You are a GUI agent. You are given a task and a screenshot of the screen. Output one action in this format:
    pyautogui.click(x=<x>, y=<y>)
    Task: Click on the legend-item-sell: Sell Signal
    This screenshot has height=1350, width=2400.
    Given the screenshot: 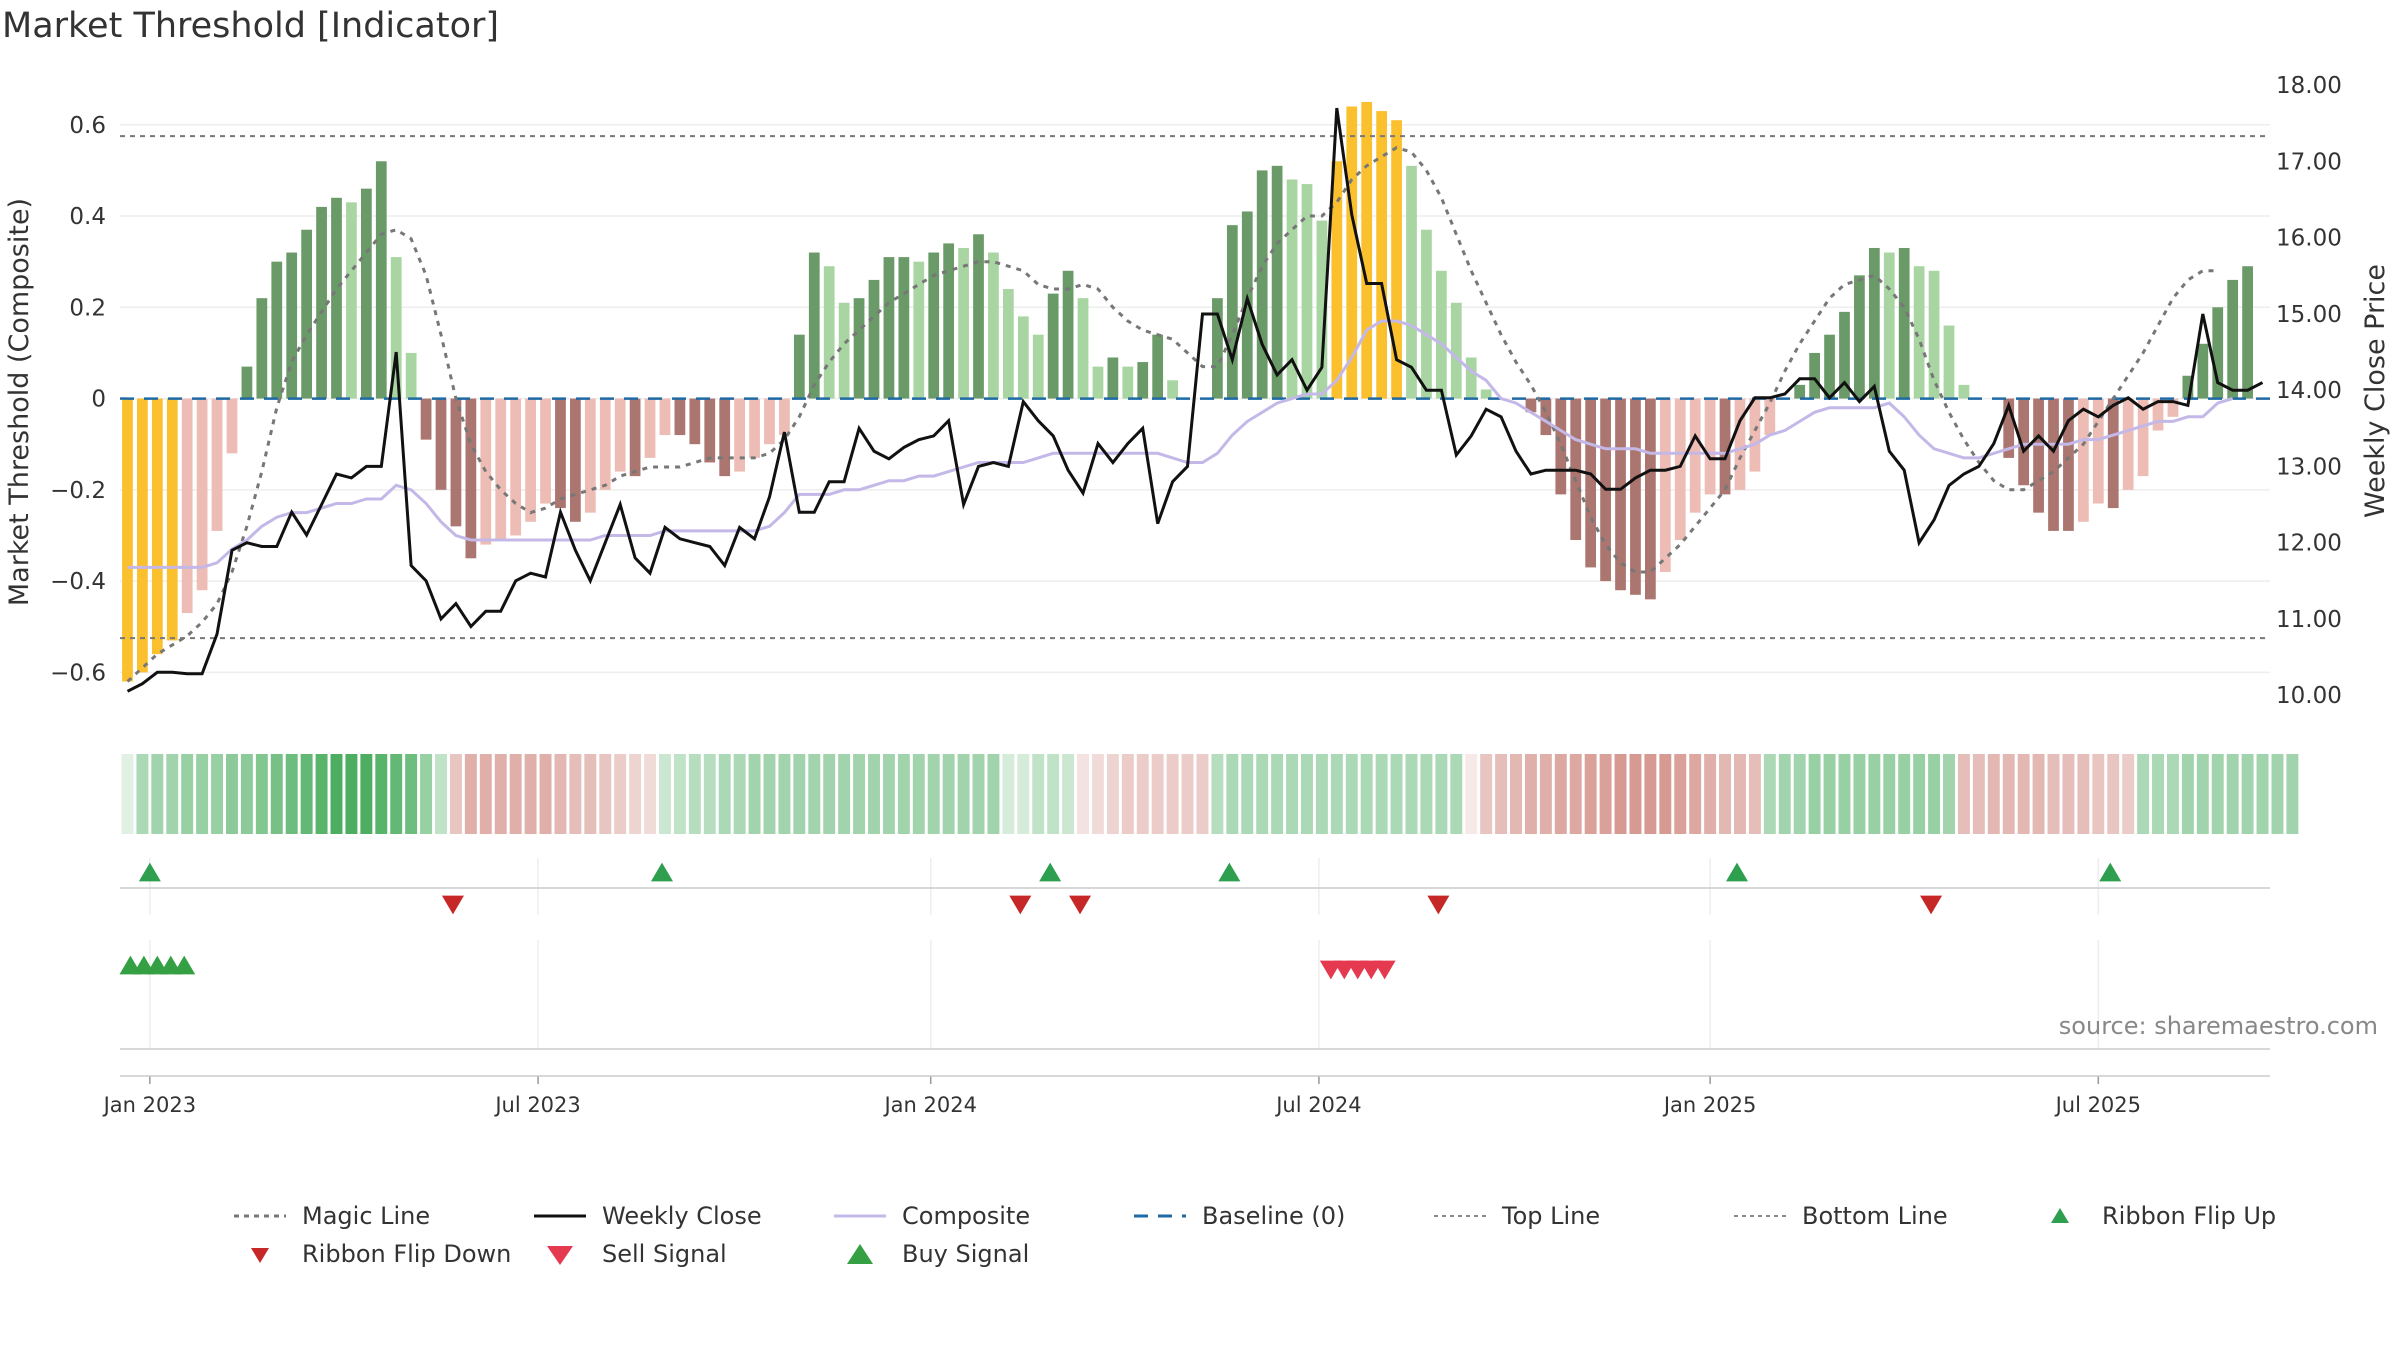 What is the action you would take?
    pyautogui.click(x=628, y=1254)
    